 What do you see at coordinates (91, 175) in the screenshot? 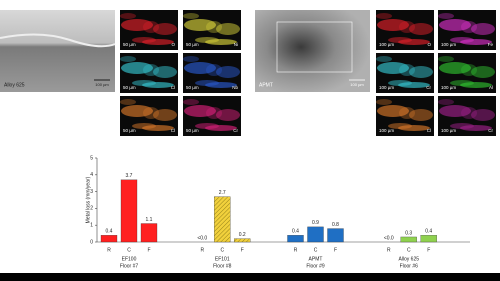
I see `y-tick-label: 4` at bounding box center [91, 175].